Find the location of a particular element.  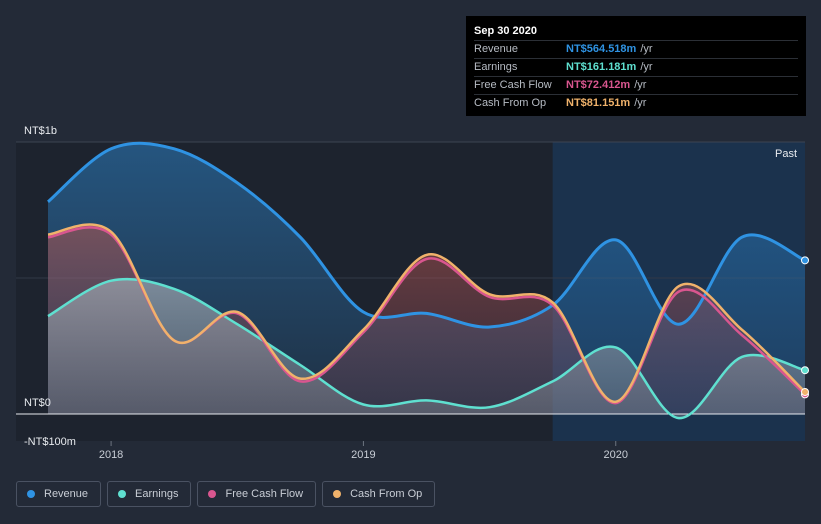

y-label-zero: NT$0 is located at coordinates (37, 403).